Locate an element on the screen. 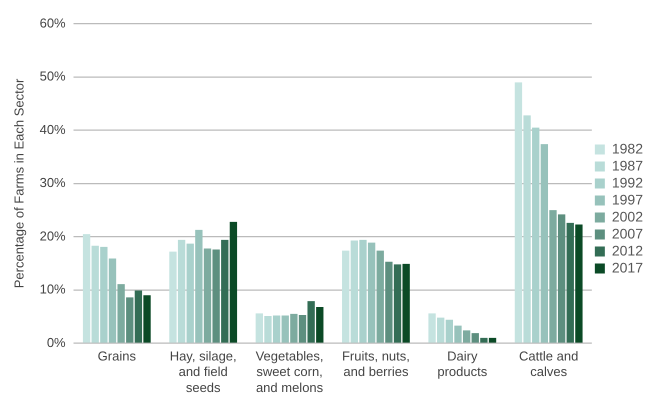  y-tick-label: 30% is located at coordinates (53, 182).